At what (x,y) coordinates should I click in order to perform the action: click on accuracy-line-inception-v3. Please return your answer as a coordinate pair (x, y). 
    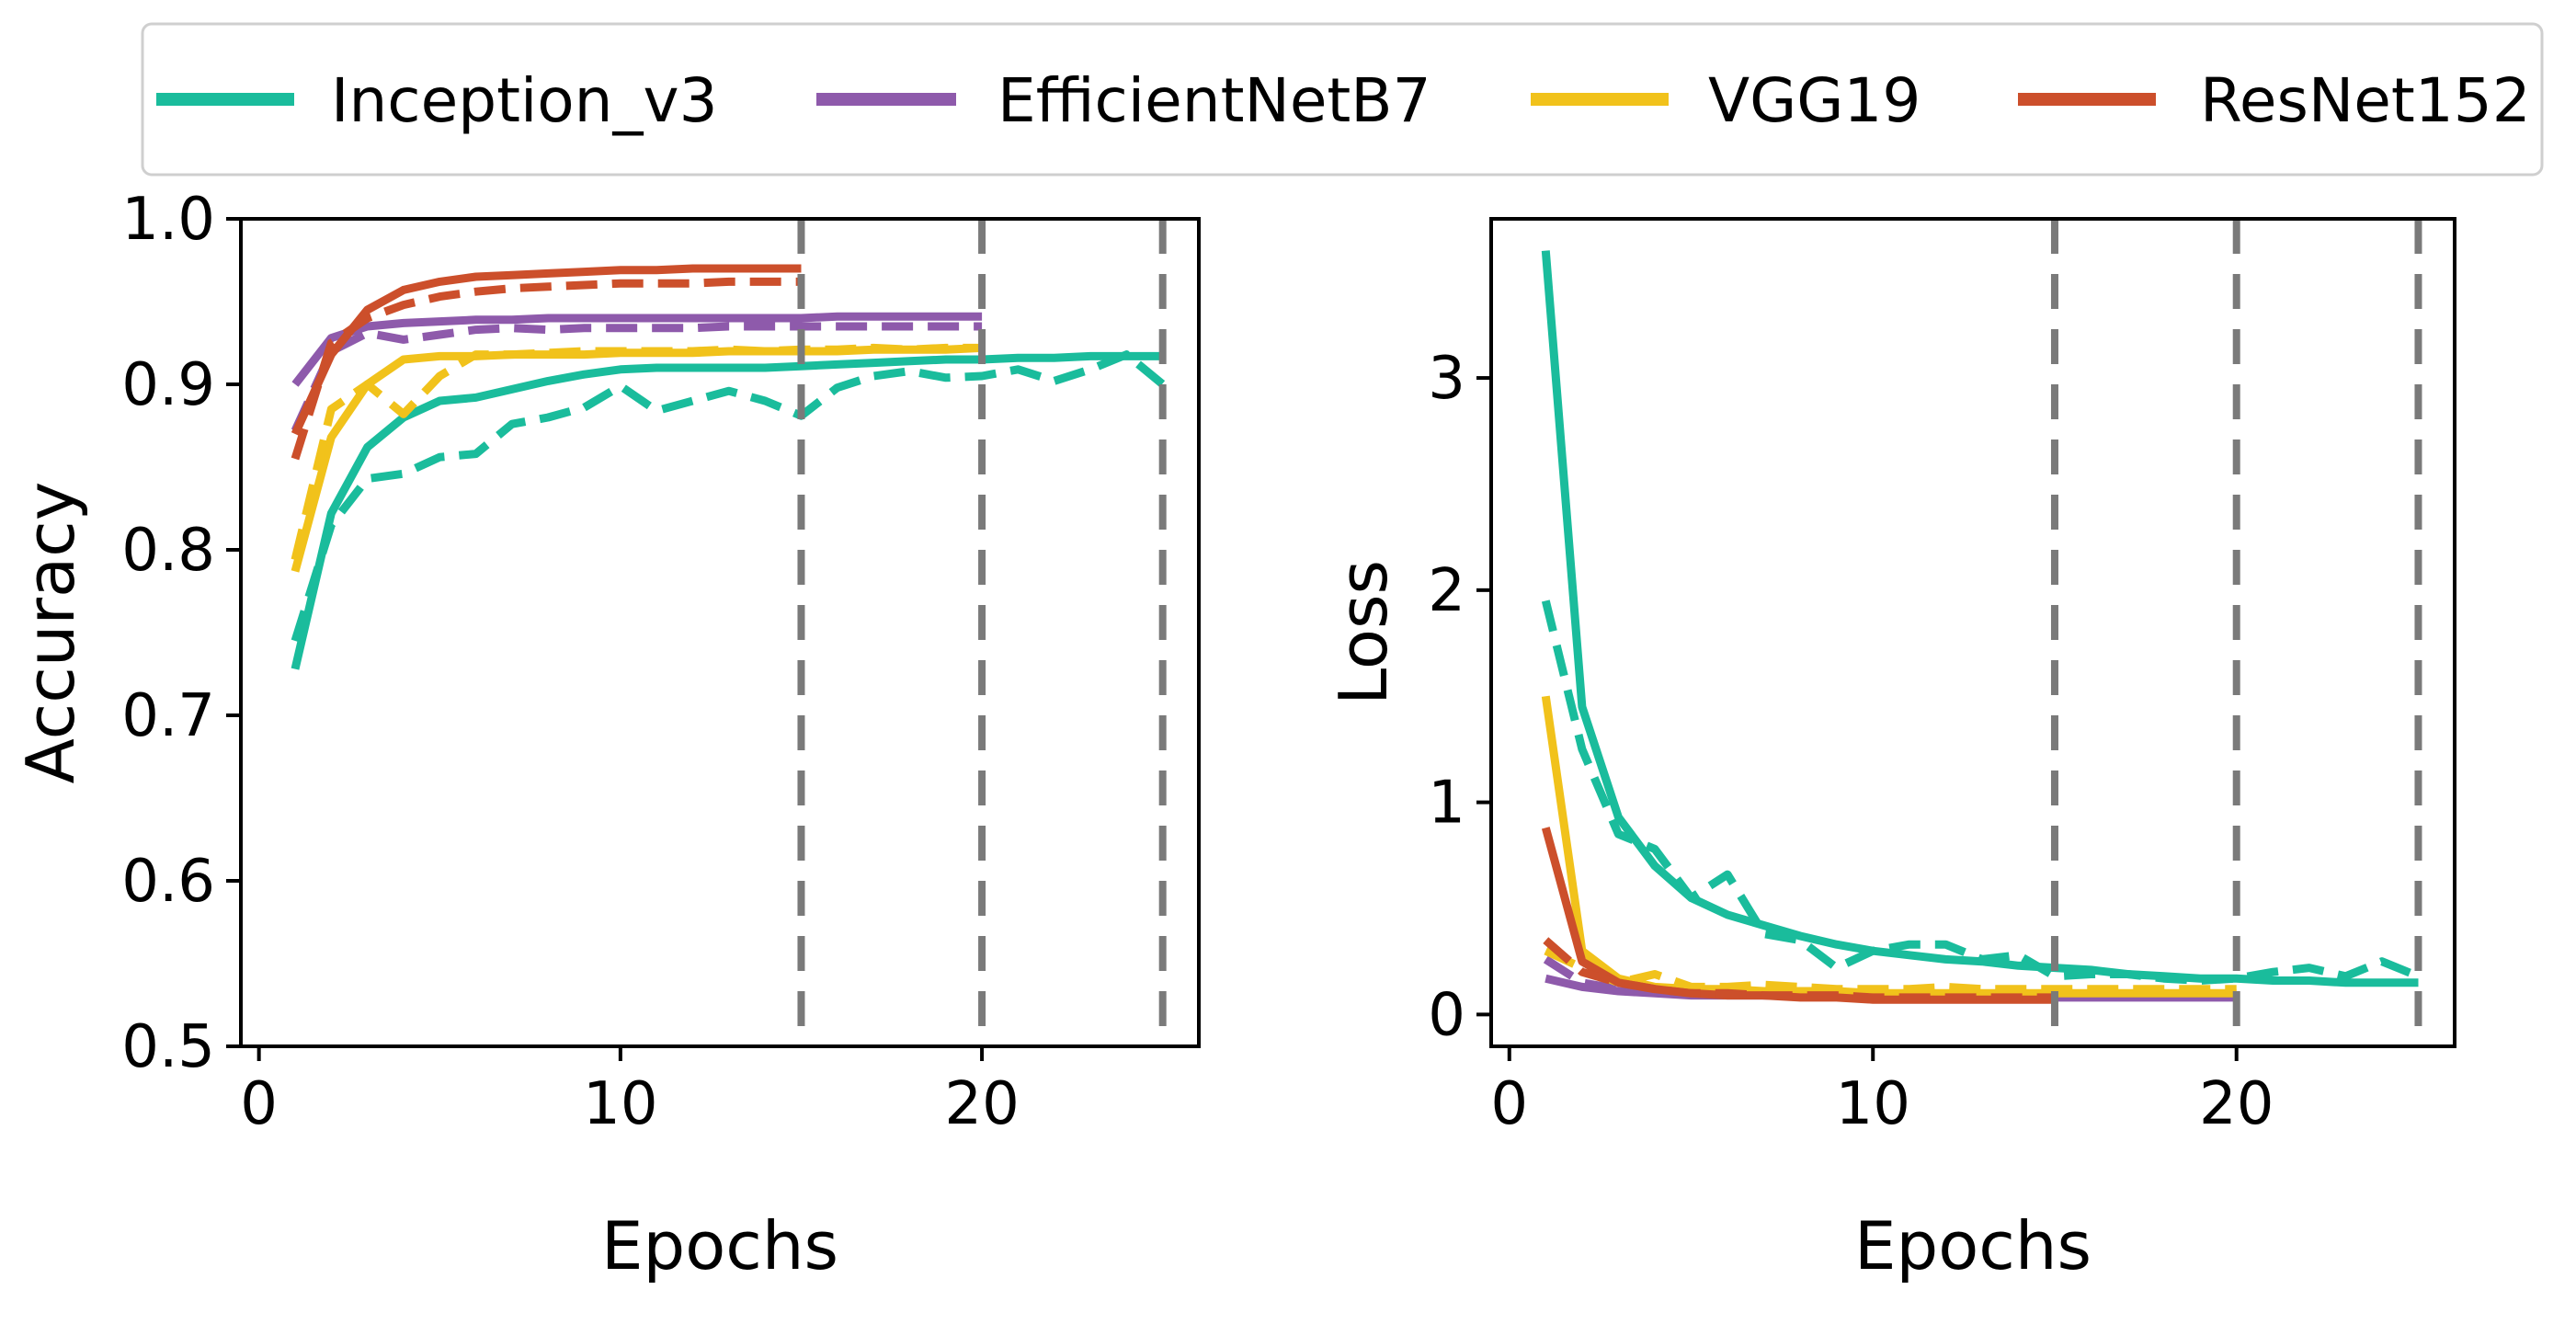
    Looking at the image, I should click on (727, 510).